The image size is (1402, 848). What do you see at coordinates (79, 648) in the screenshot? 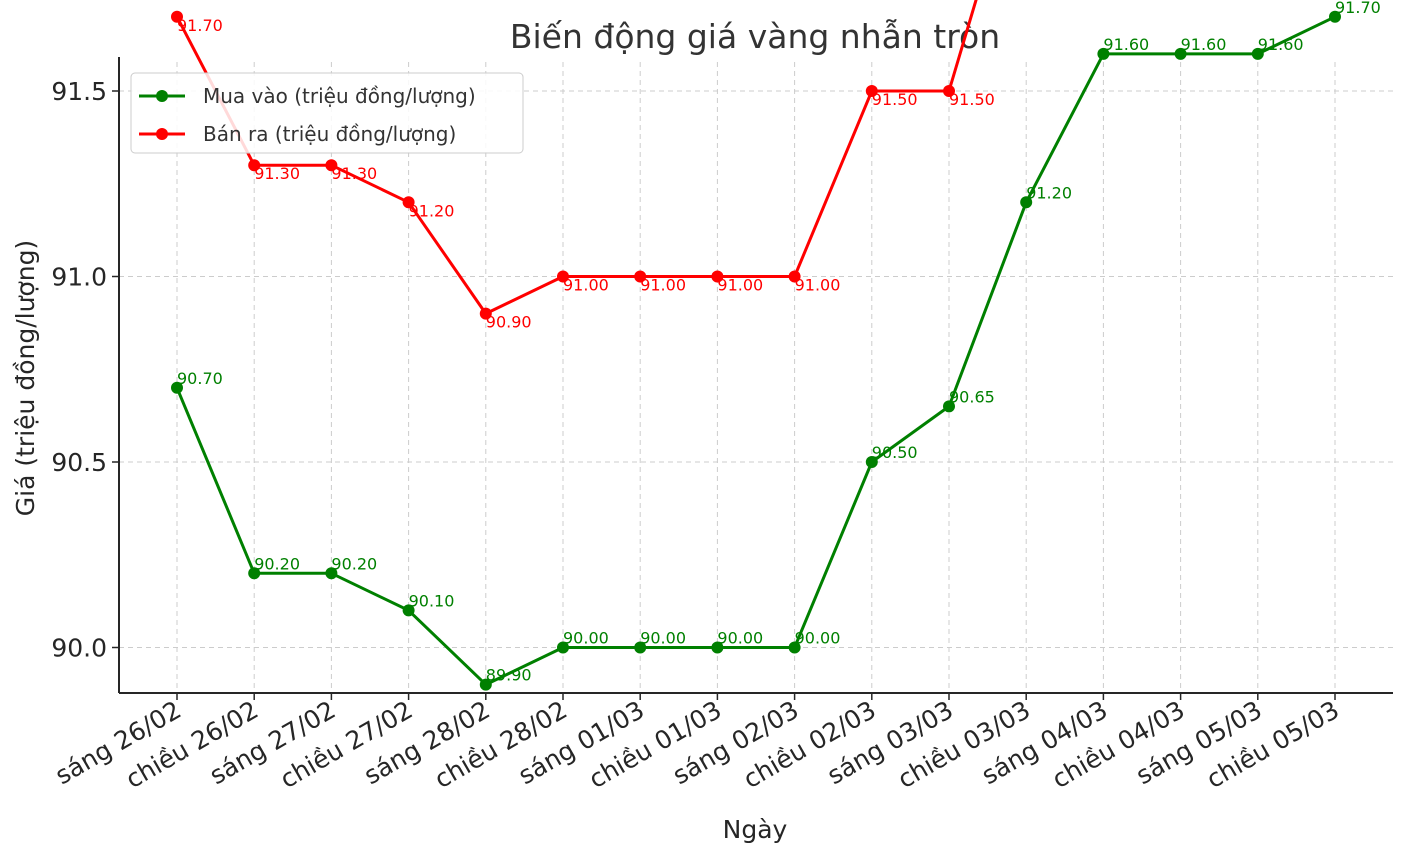
I see `y-tick-label: 90.0` at bounding box center [79, 648].